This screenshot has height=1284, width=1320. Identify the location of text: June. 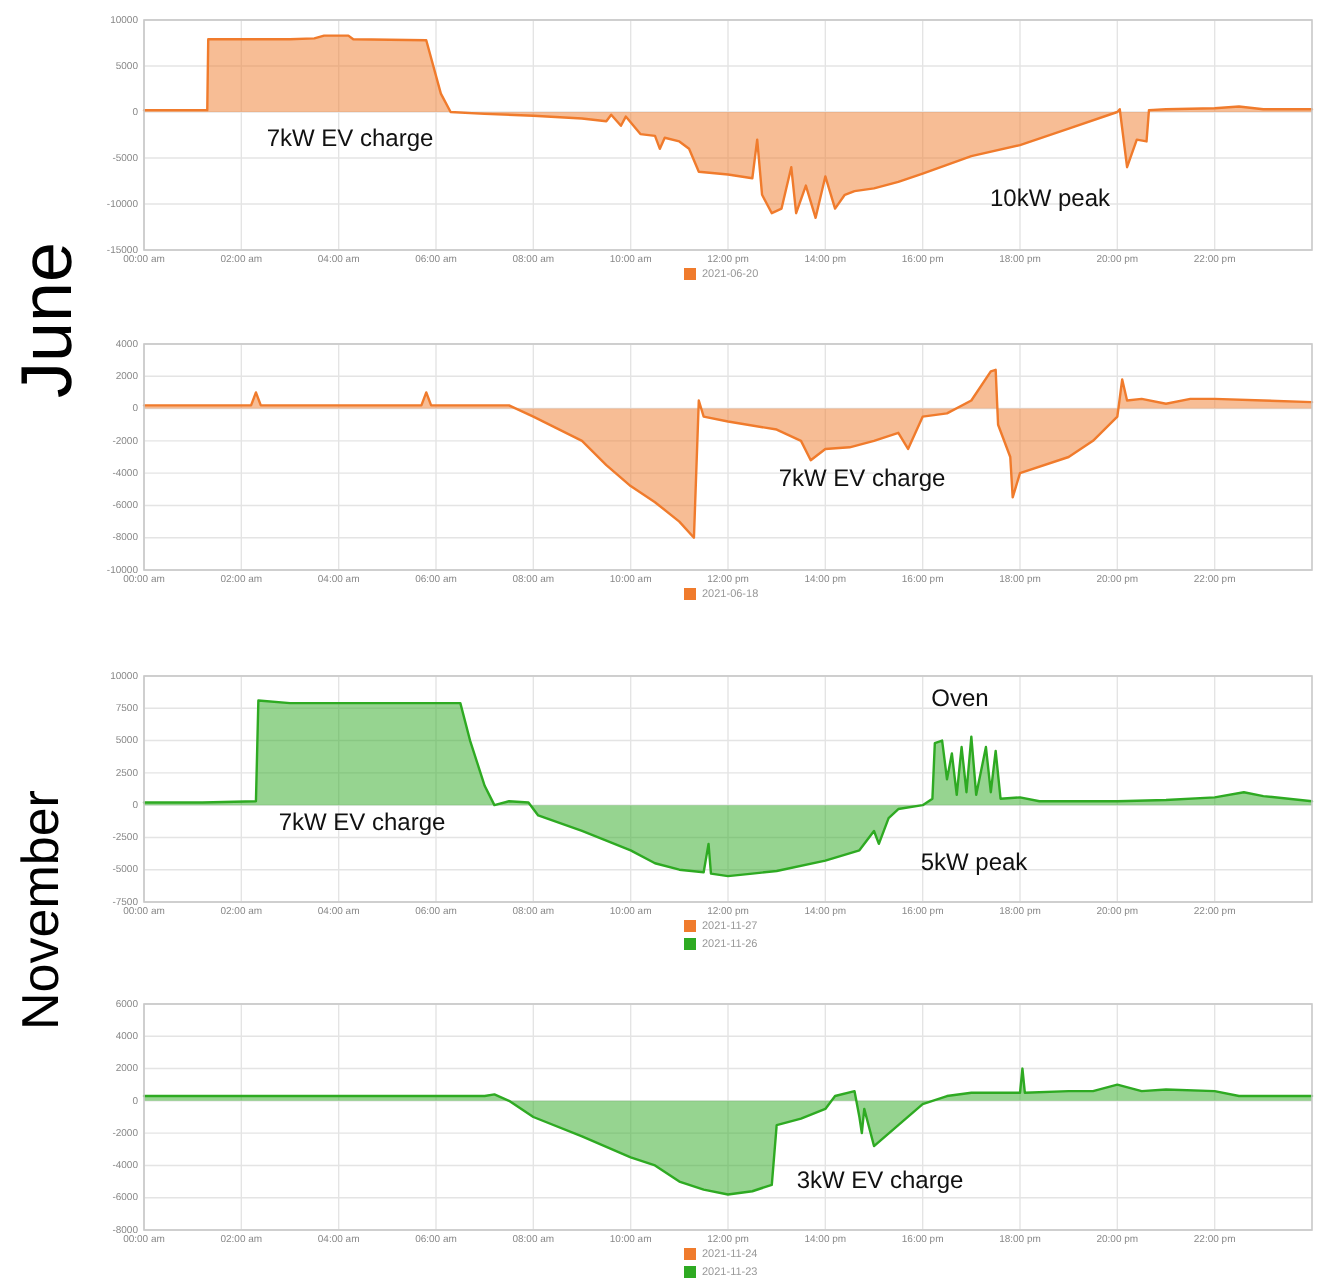
(46, 320).